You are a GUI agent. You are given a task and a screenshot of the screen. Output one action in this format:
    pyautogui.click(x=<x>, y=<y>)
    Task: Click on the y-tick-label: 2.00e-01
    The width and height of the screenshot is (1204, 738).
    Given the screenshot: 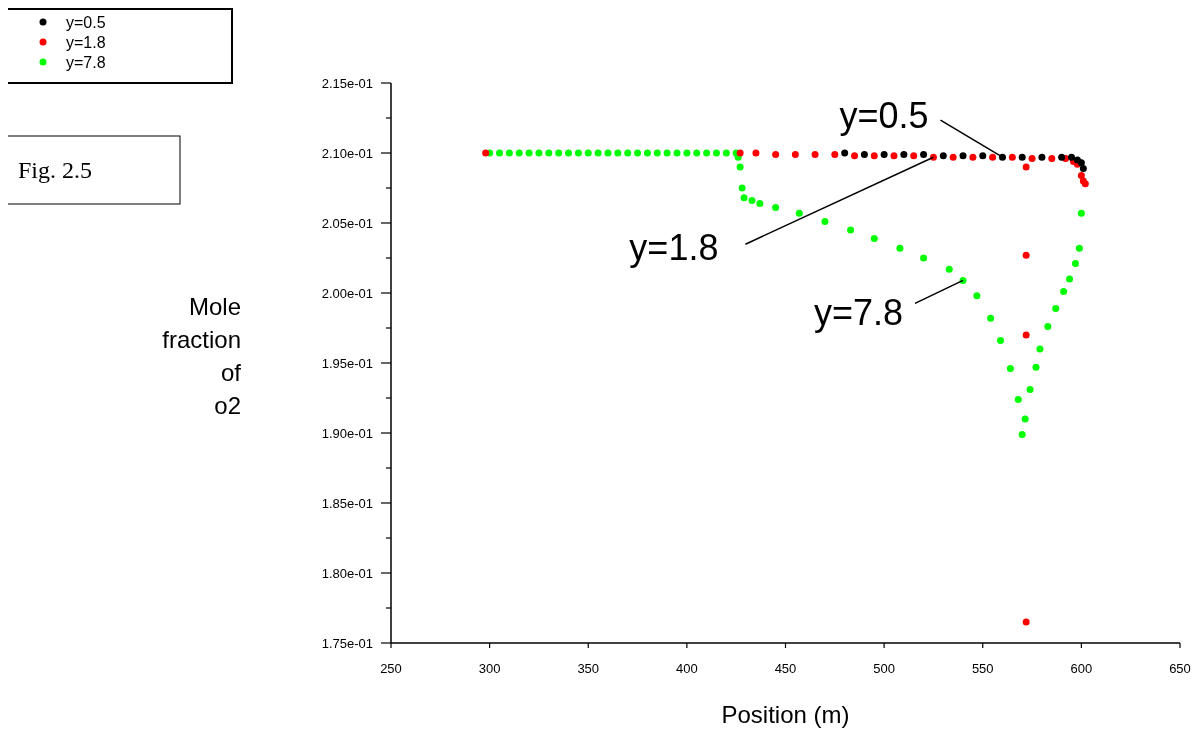 What is the action you would take?
    pyautogui.click(x=347, y=293)
    